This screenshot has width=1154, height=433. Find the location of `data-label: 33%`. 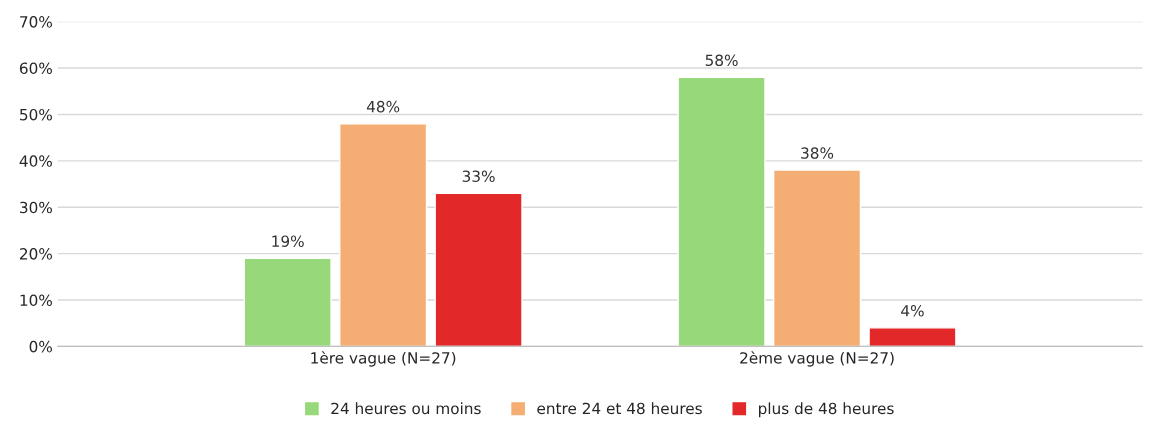

data-label: 33% is located at coordinates (478, 176).